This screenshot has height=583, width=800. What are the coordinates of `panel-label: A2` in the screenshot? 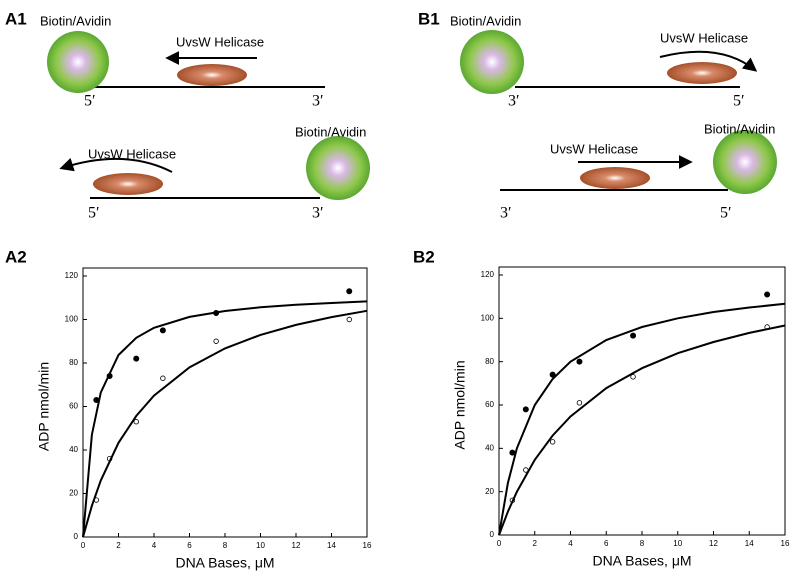 It's located at (16, 256).